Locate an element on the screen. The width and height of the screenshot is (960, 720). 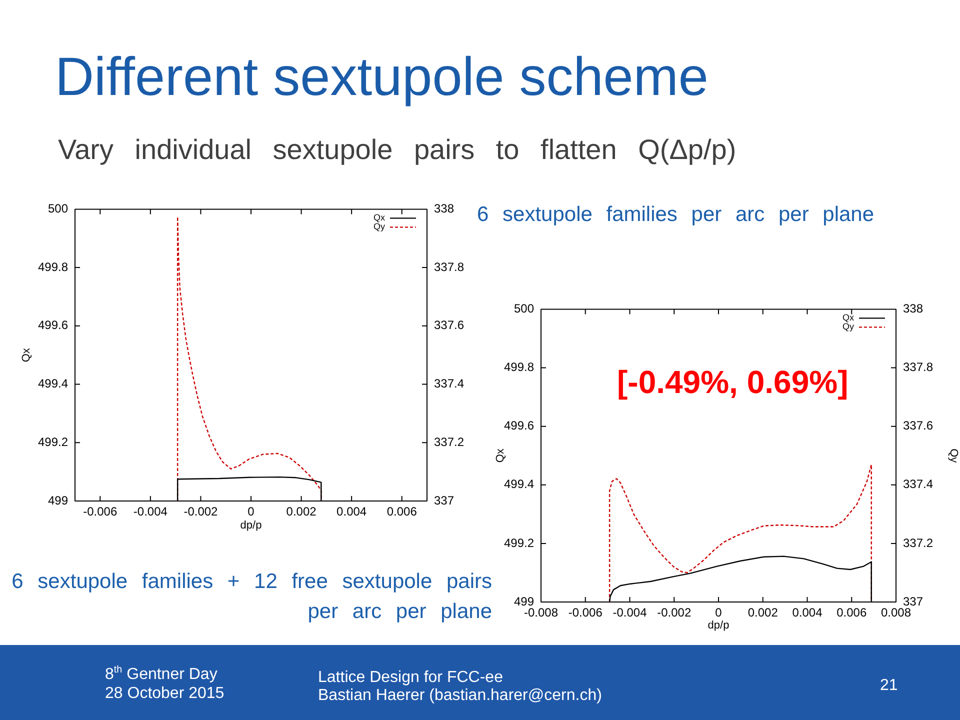
annotation: [-0.49%, 0.69%] is located at coordinates (732, 382).